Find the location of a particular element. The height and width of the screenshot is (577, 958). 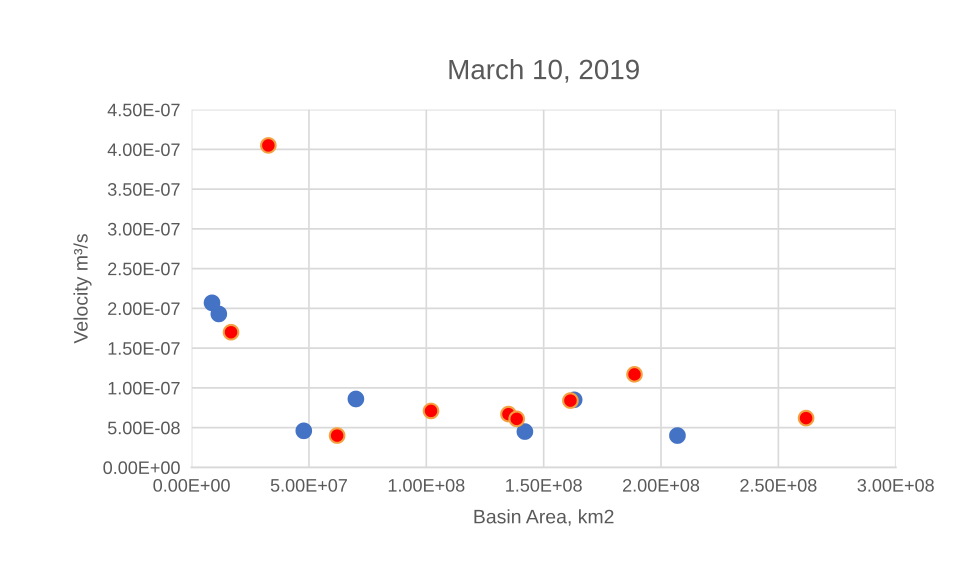

y-axis-title: Velocity m³/s is located at coordinates (82, 289).